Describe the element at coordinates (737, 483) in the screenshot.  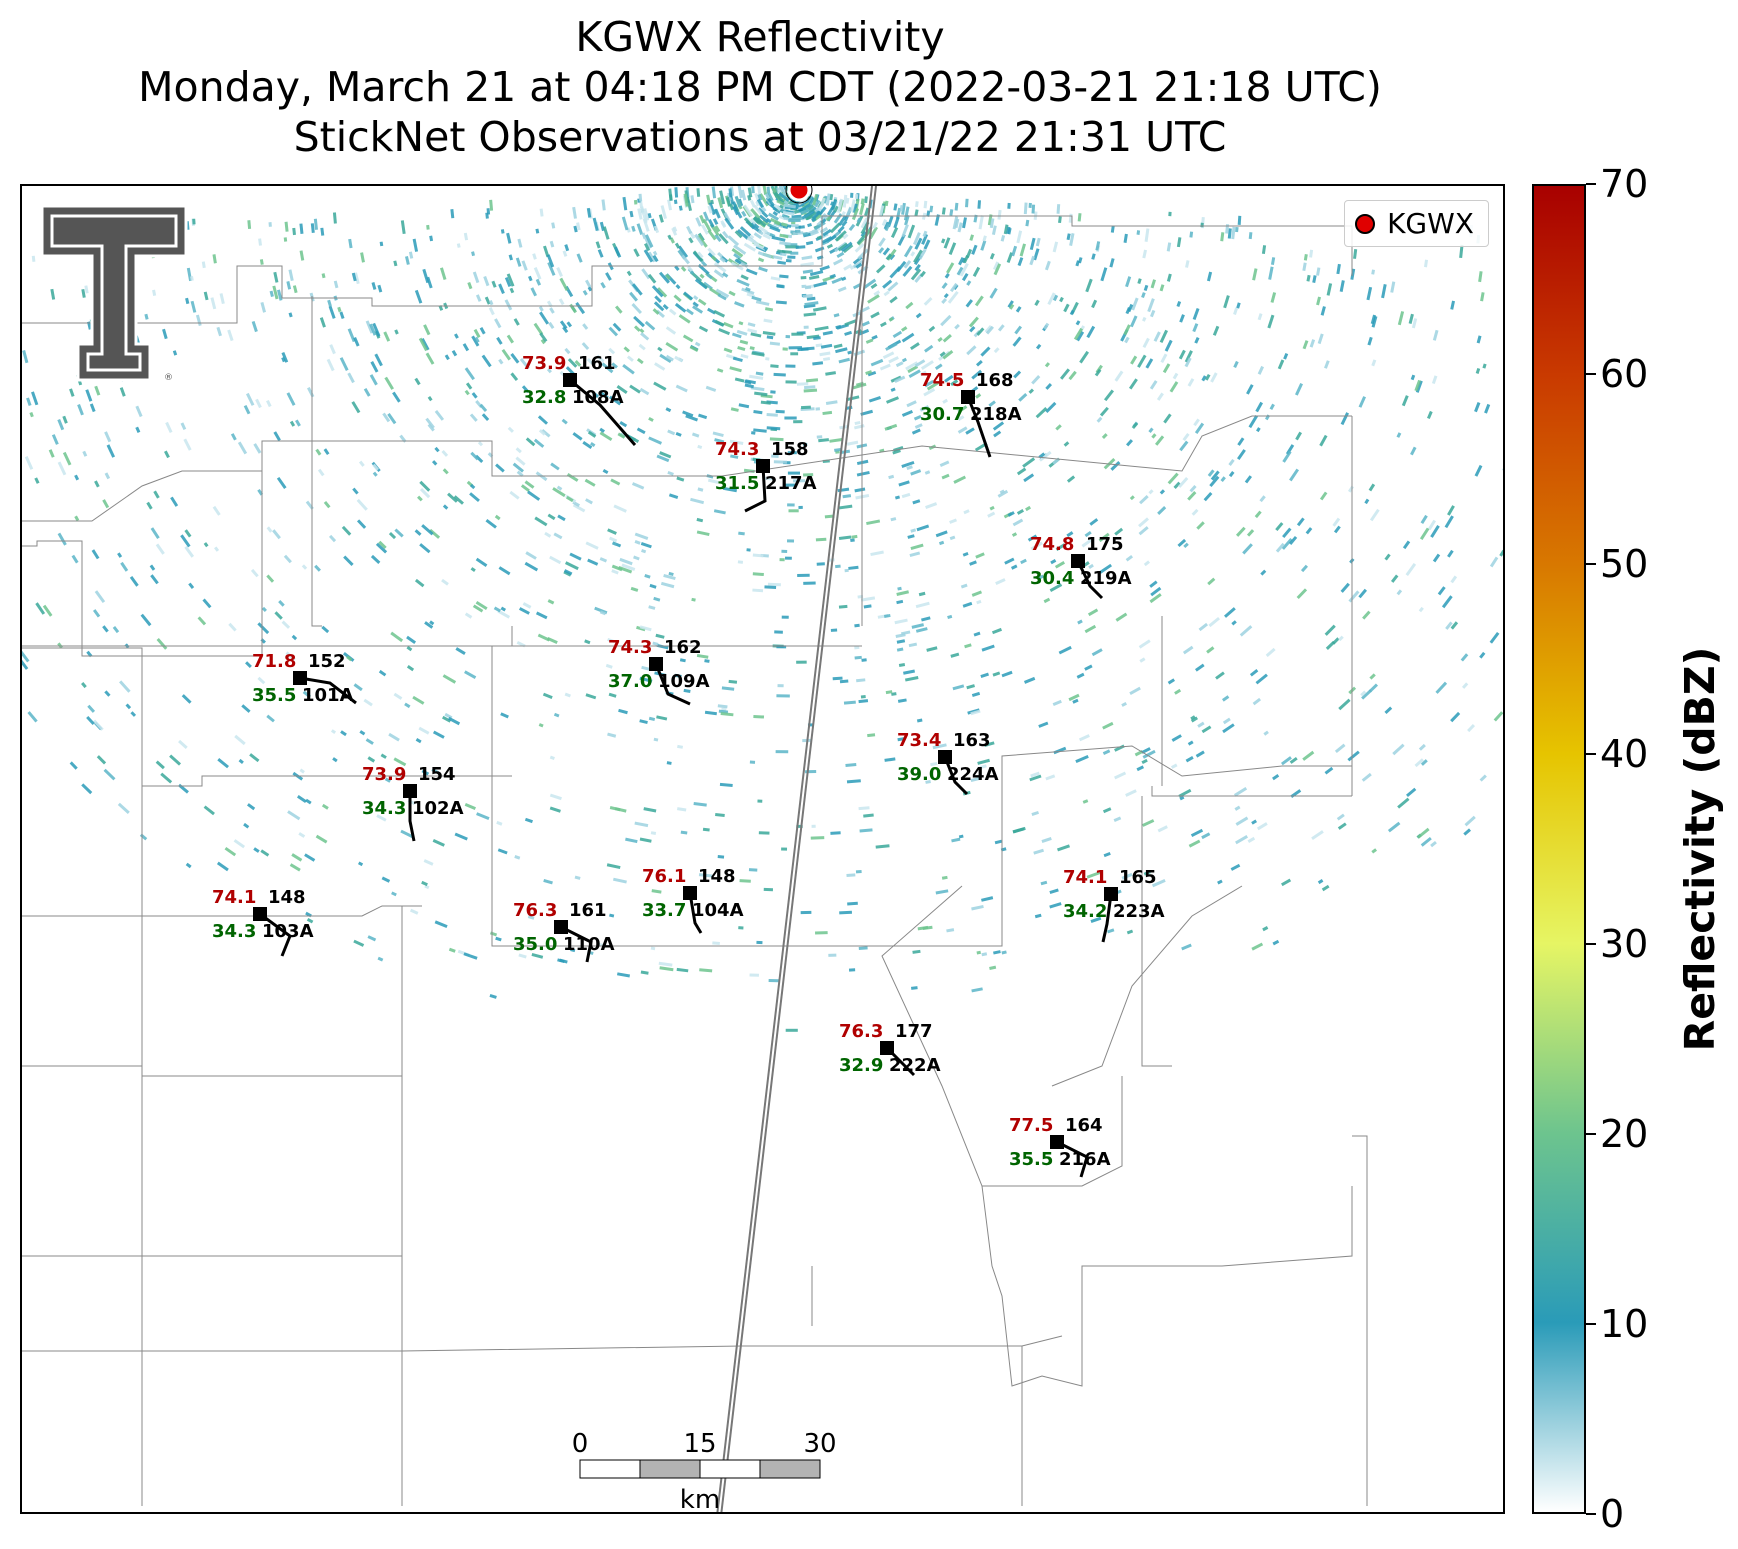
I see `station-dewpoint: 31.5` at that location.